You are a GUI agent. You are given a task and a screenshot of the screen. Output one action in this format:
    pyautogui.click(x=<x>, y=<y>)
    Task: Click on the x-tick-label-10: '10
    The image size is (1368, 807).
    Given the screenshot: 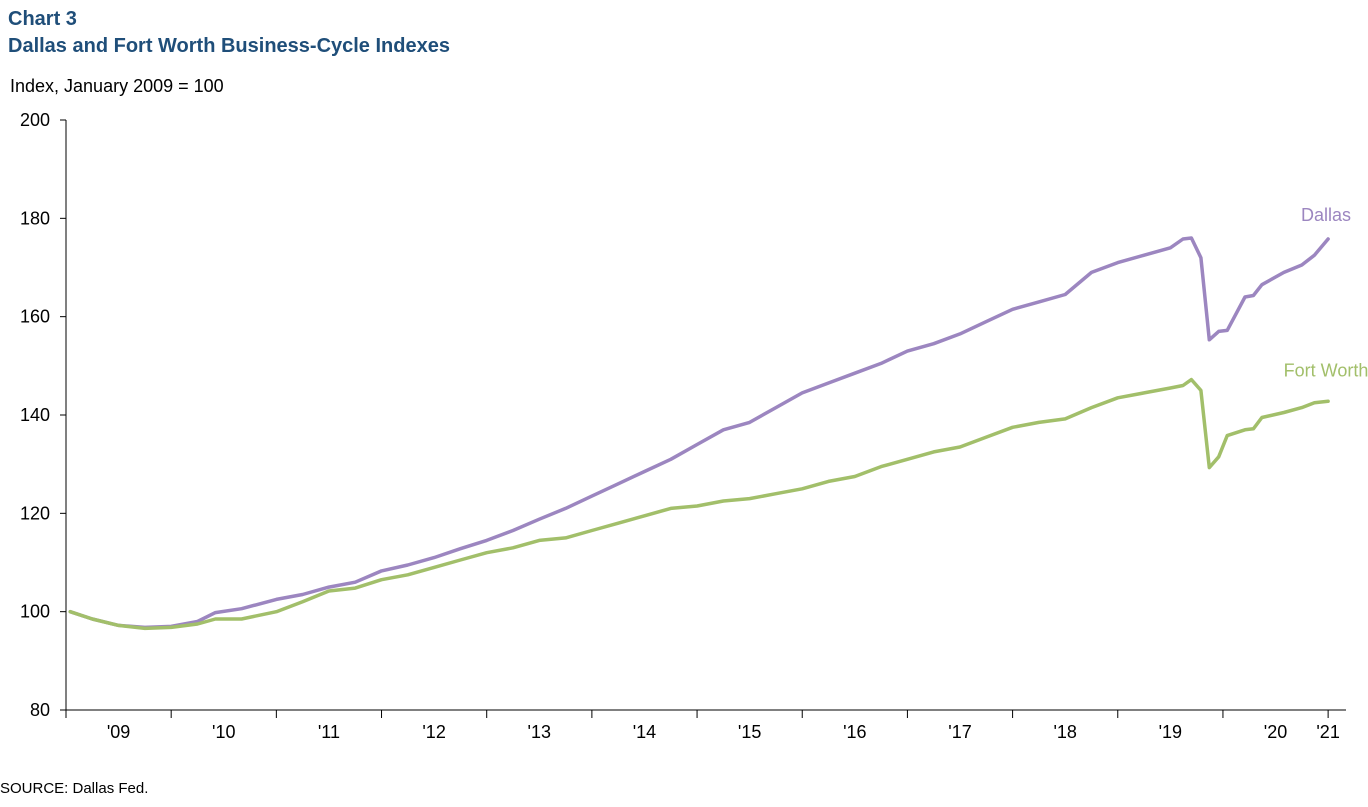 What is the action you would take?
    pyautogui.click(x=223, y=732)
    